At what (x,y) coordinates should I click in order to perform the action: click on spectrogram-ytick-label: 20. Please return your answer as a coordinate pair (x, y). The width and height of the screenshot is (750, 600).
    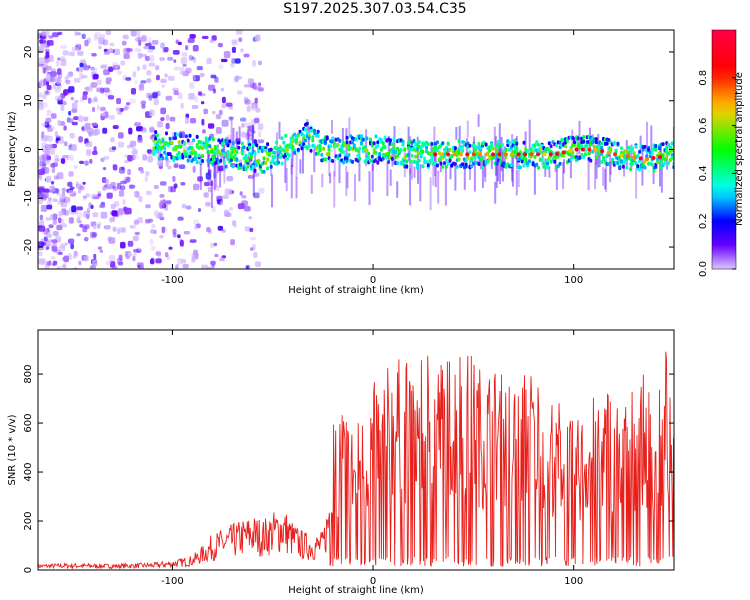
    Looking at the image, I should click on (28, 52).